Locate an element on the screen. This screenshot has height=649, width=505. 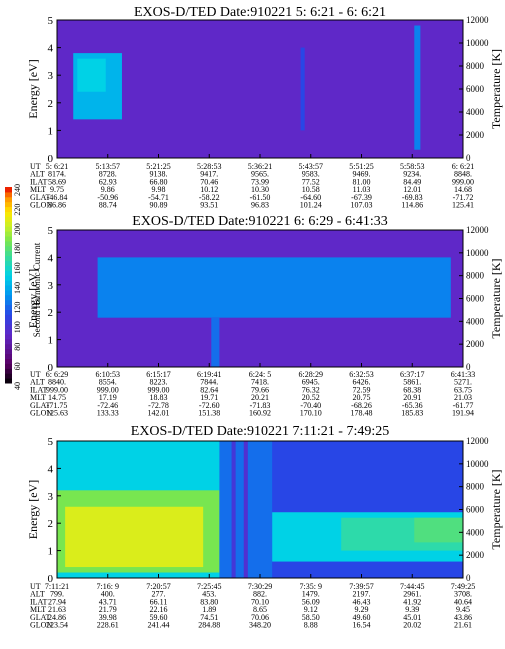
table-cell: 8840. is located at coordinates (57, 382).